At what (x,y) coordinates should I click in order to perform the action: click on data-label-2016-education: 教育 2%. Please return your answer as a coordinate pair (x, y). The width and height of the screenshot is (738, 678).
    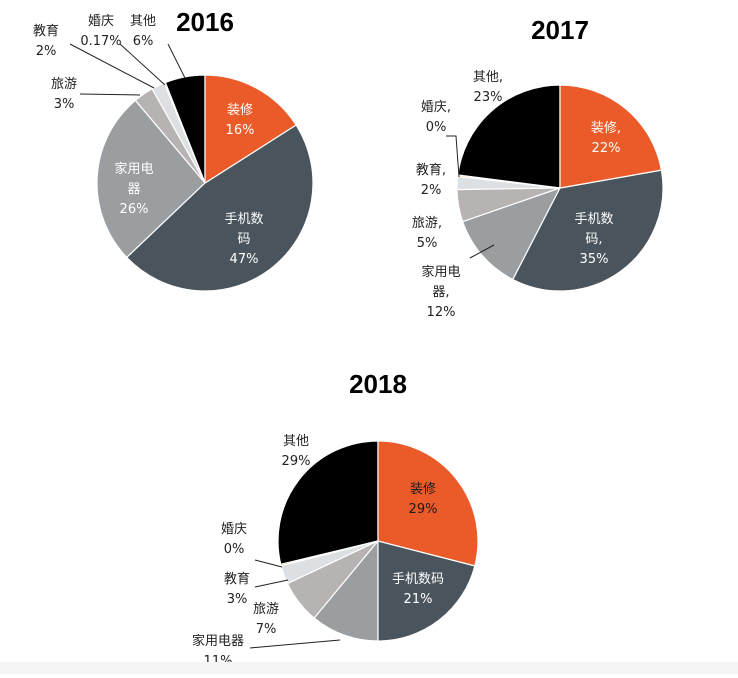
    Looking at the image, I should click on (46, 41).